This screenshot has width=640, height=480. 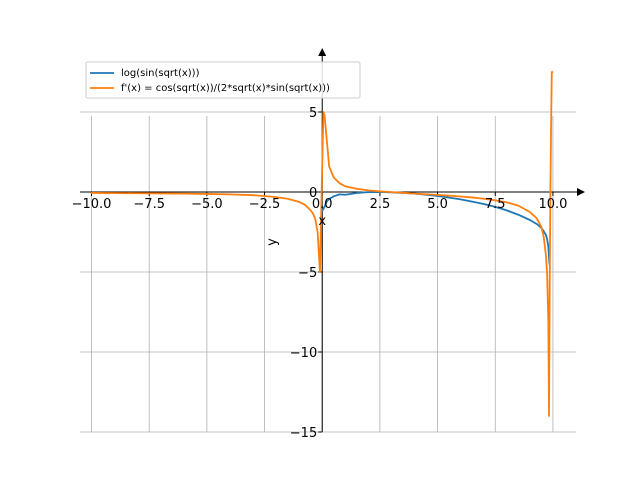 What do you see at coordinates (313, 113) in the screenshot?
I see `y-tick-label: 5` at bounding box center [313, 113].